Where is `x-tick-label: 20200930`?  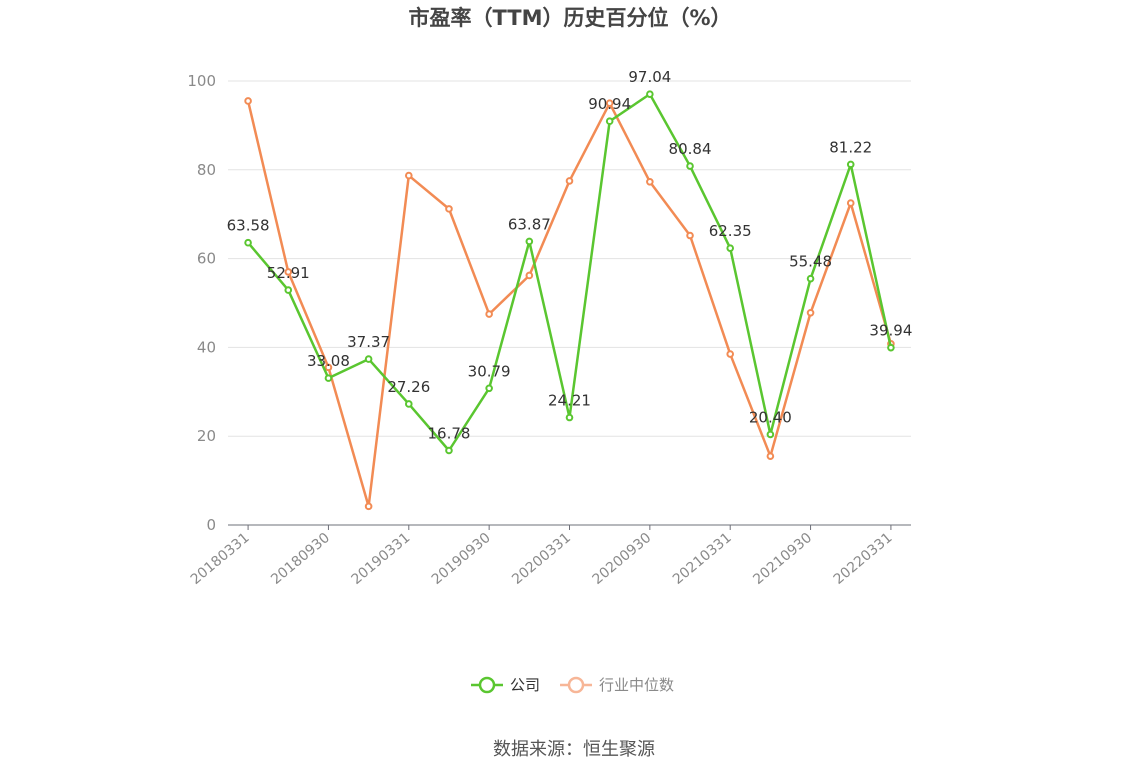
x-tick-label: 20200930 is located at coordinates (622, 559).